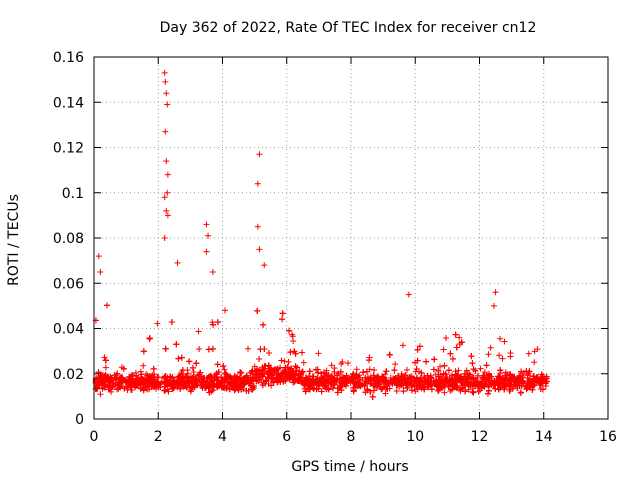 This screenshot has height=480, width=640. I want to click on y-axis-label: ROTI / TECUs, so click(14, 240).